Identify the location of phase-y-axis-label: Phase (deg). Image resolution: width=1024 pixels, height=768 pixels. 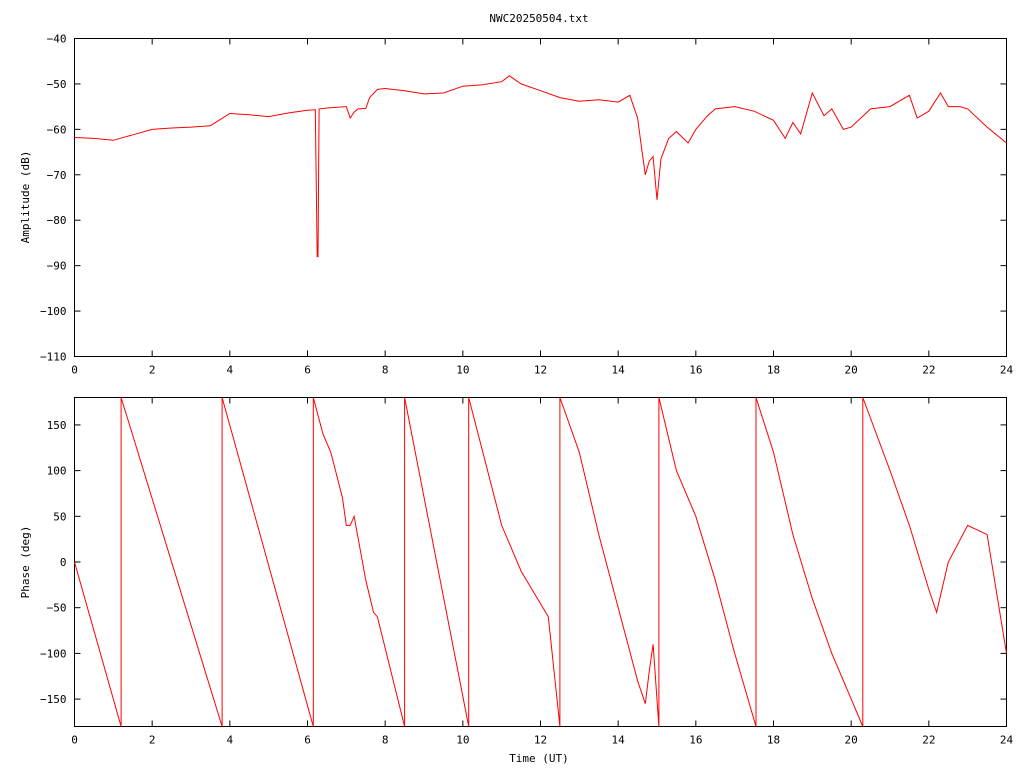
(25, 562).